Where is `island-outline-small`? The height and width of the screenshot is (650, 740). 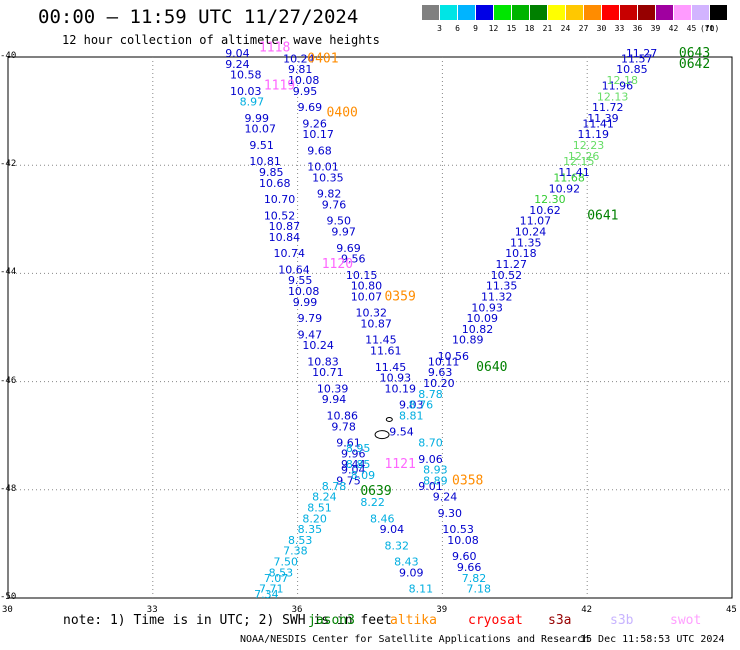
island-outline-small is located at coordinates (389, 419).